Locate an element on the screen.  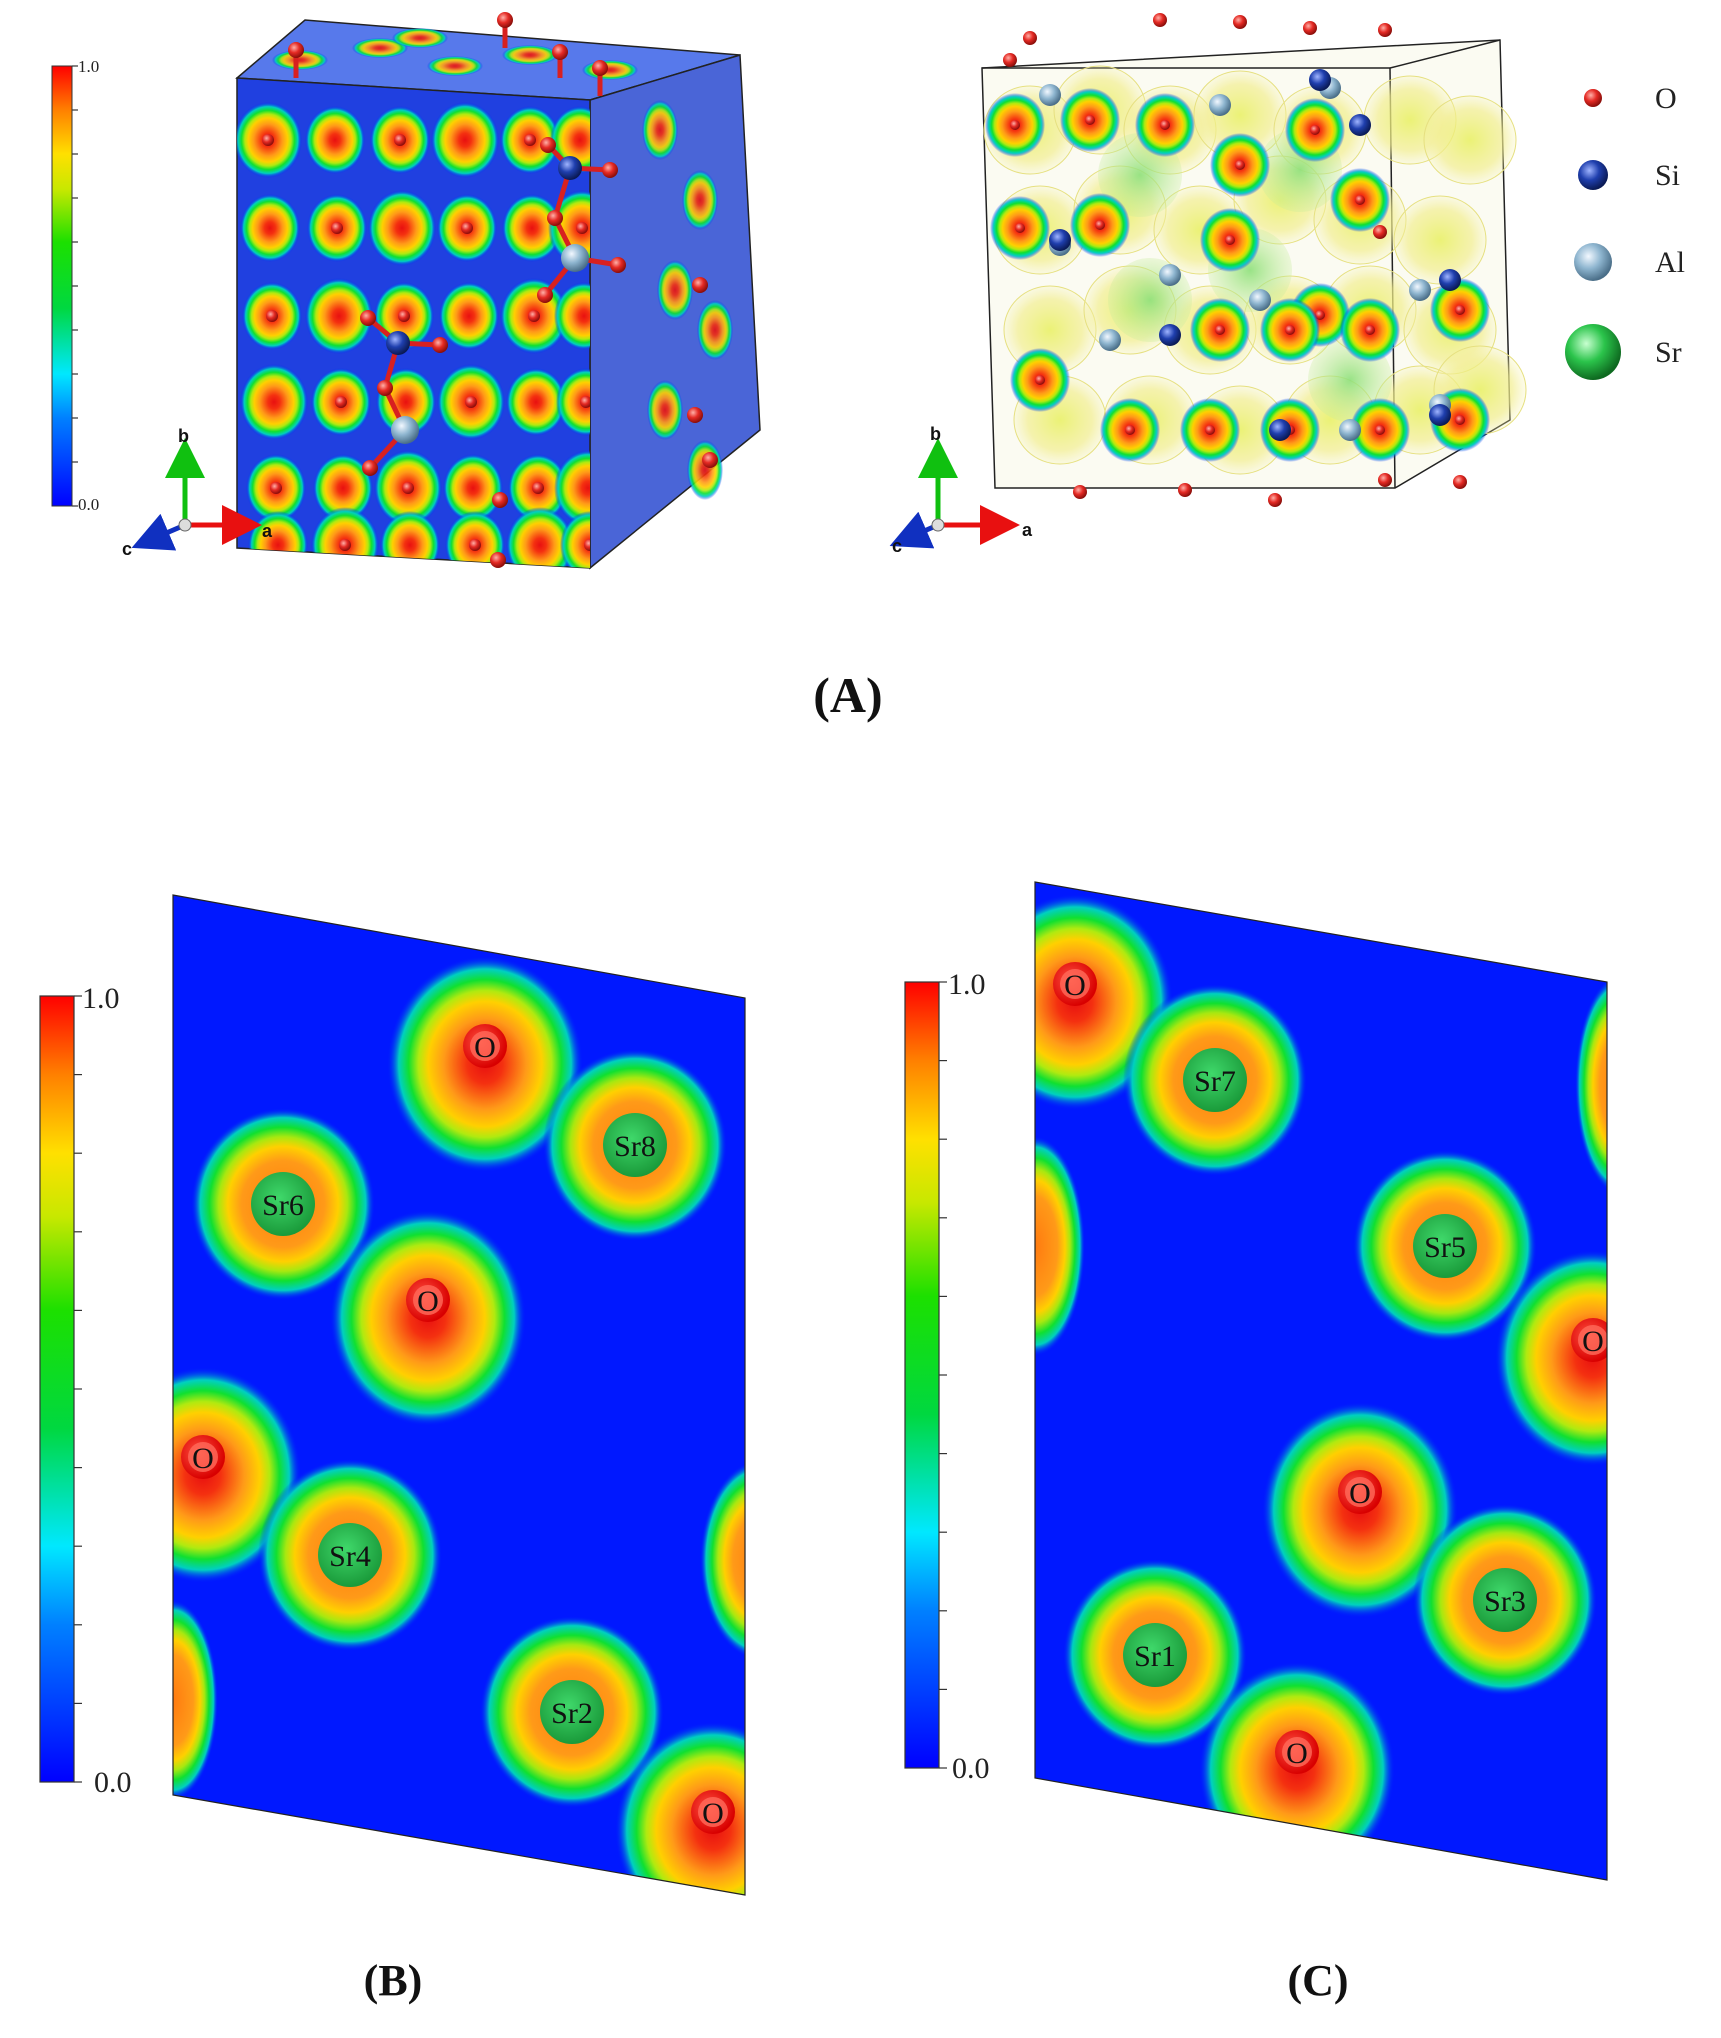
panel-label-c: (C) is located at coordinates (1317, 1980).